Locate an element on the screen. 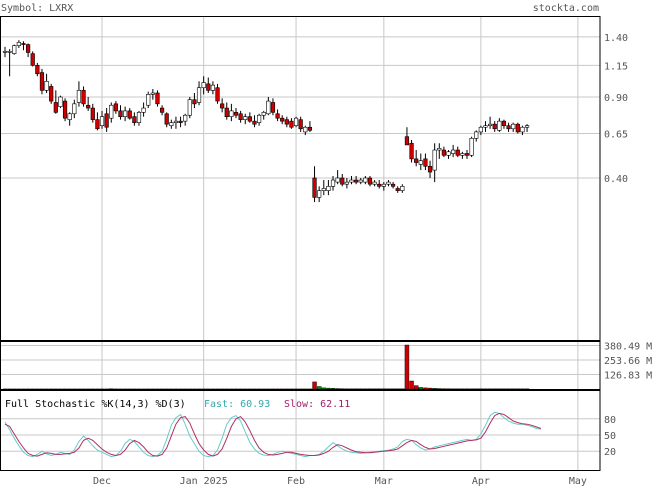 The image size is (655, 486). volume-tick-label: 126.83 M is located at coordinates (628, 376).